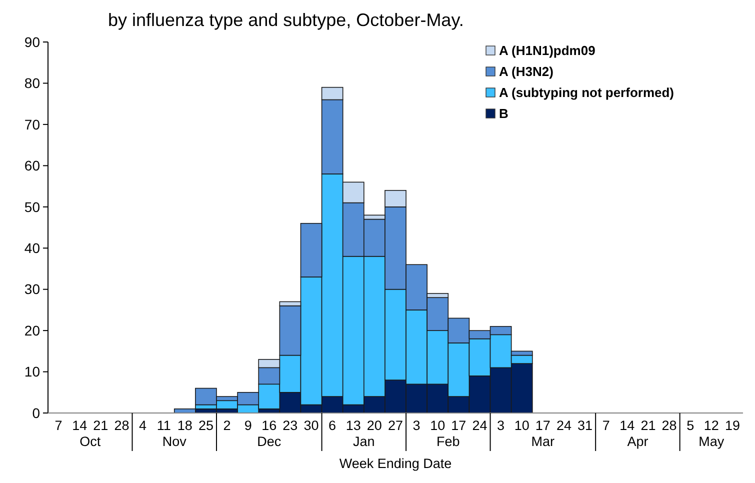  Describe the element at coordinates (227, 425) in the screenshot. I see `x-tick-label: 2` at that location.